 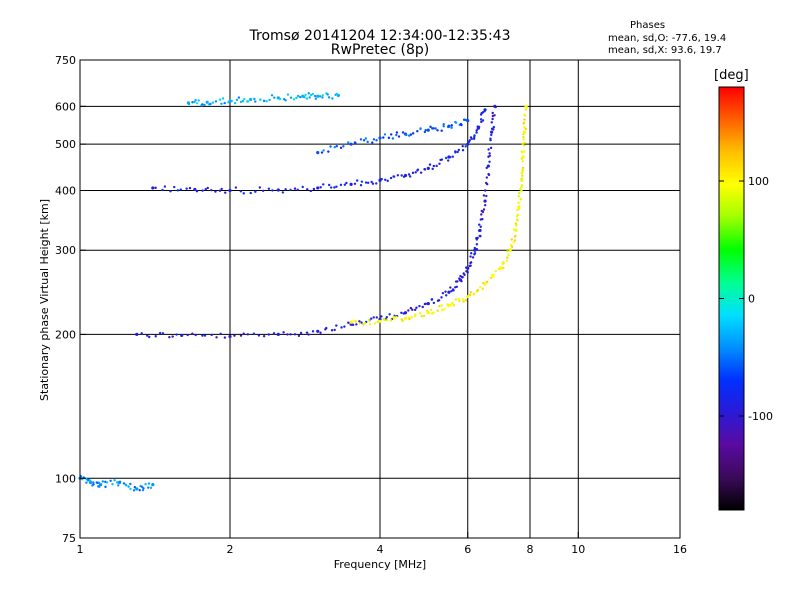 I want to click on y-tick-label: 200, so click(x=65, y=334).